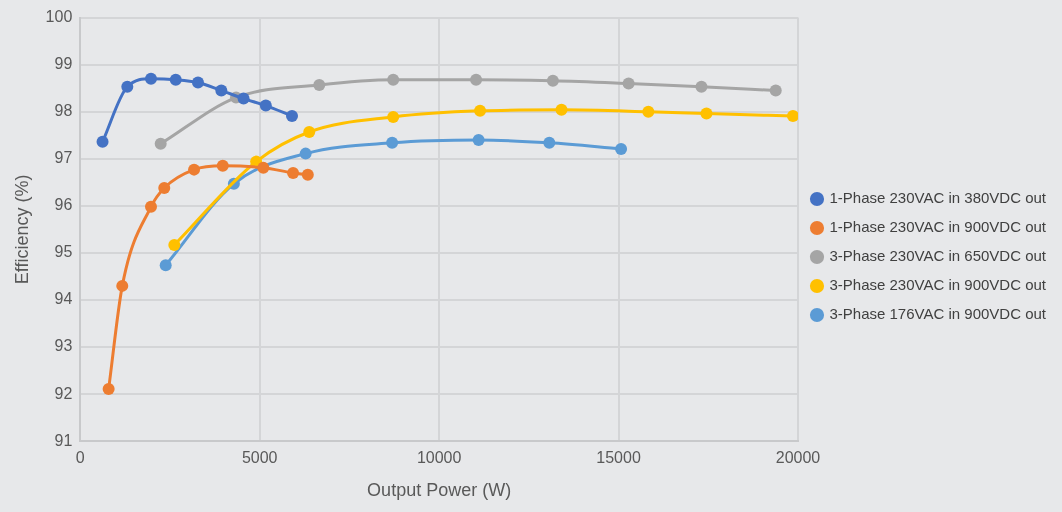  I want to click on x-tick-label: 5000, so click(259, 458).